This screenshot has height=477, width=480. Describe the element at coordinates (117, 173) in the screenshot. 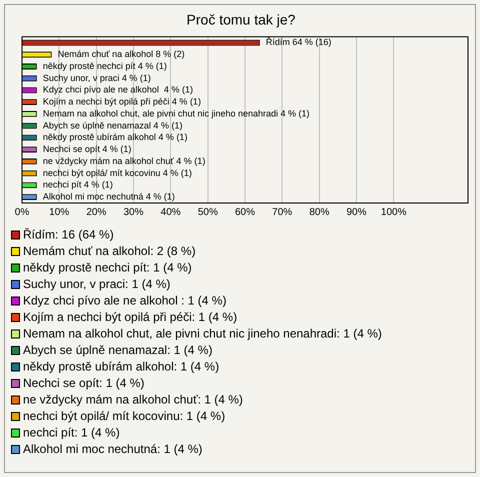

I see `data-label: nechci být opilá/ mít kocovinu 4 % (1)` at that location.